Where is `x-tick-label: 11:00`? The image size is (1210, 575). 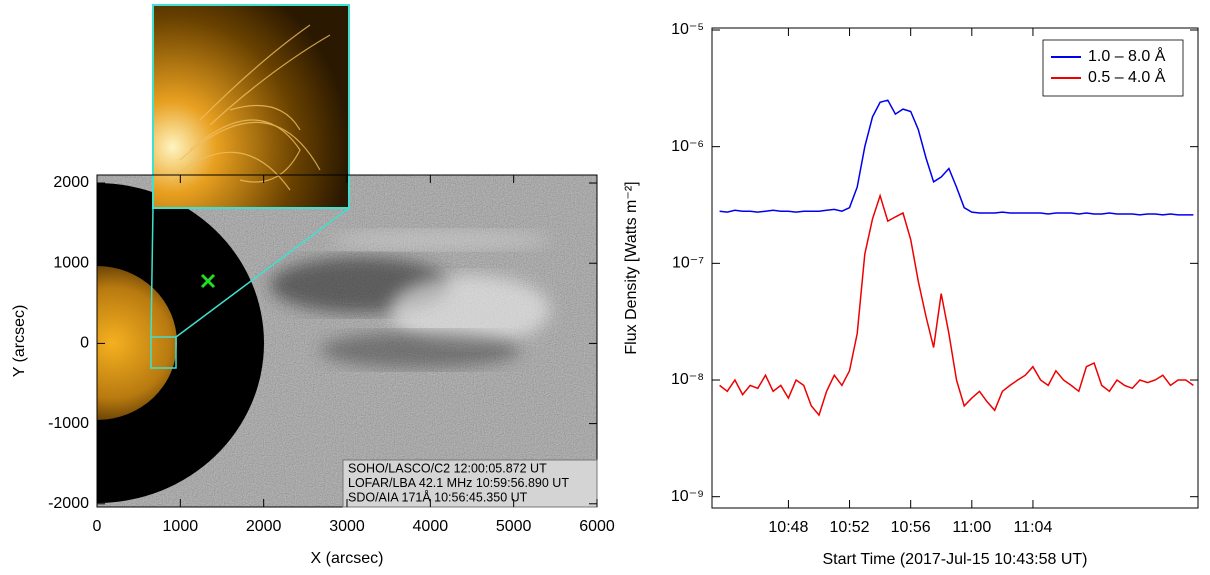
x-tick-label: 11:00 is located at coordinates (971, 527).